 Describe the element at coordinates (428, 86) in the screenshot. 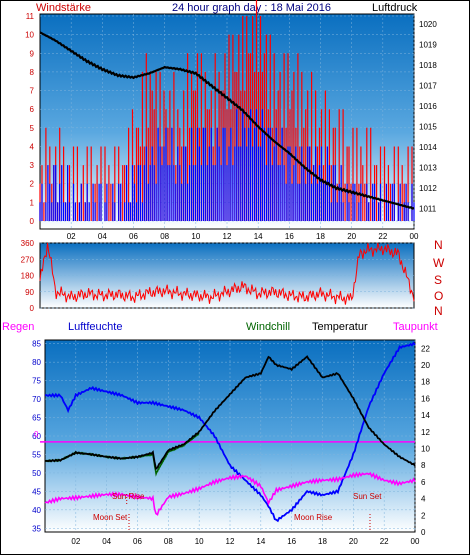

I see `pressure-y-tick-label: 1017` at that location.